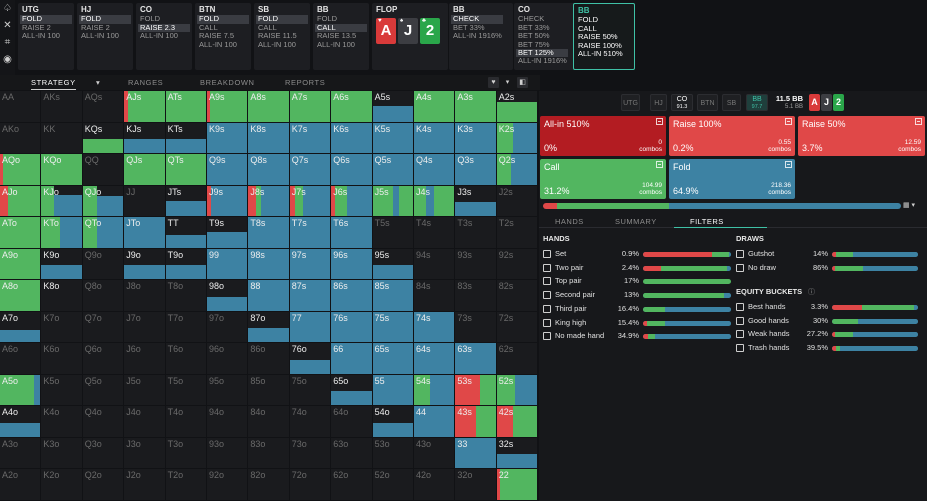 The width and height of the screenshot is (927, 501). I want to click on position-chip-co: CO 91.3, so click(682, 102).